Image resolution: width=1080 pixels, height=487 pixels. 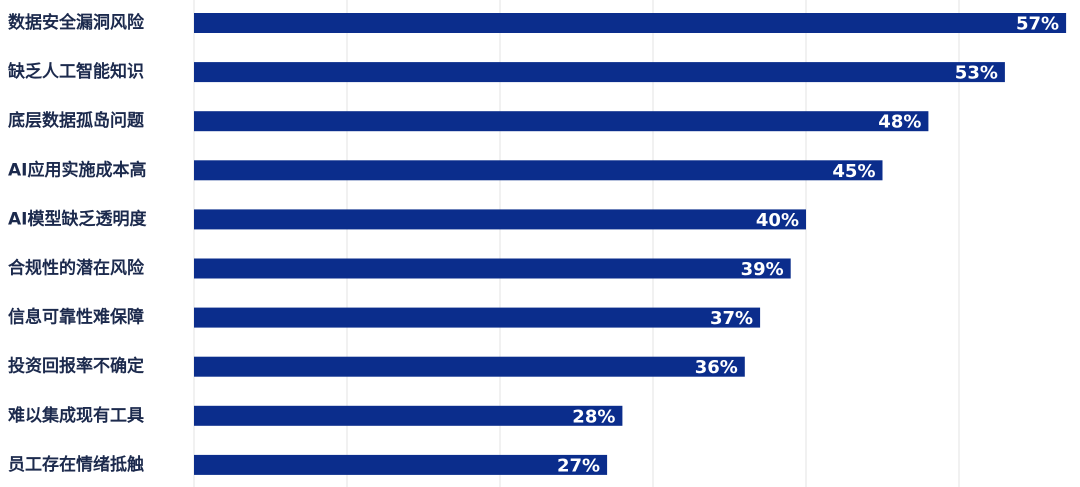 What do you see at coordinates (578, 465) in the screenshot?
I see `value-label-9: 27%` at bounding box center [578, 465].